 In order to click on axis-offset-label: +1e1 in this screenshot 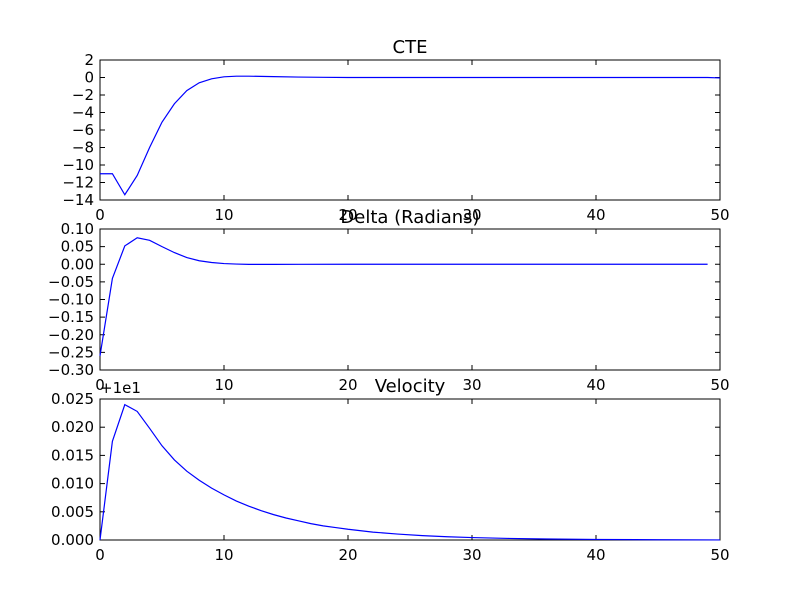, I will do `click(120, 388)`.